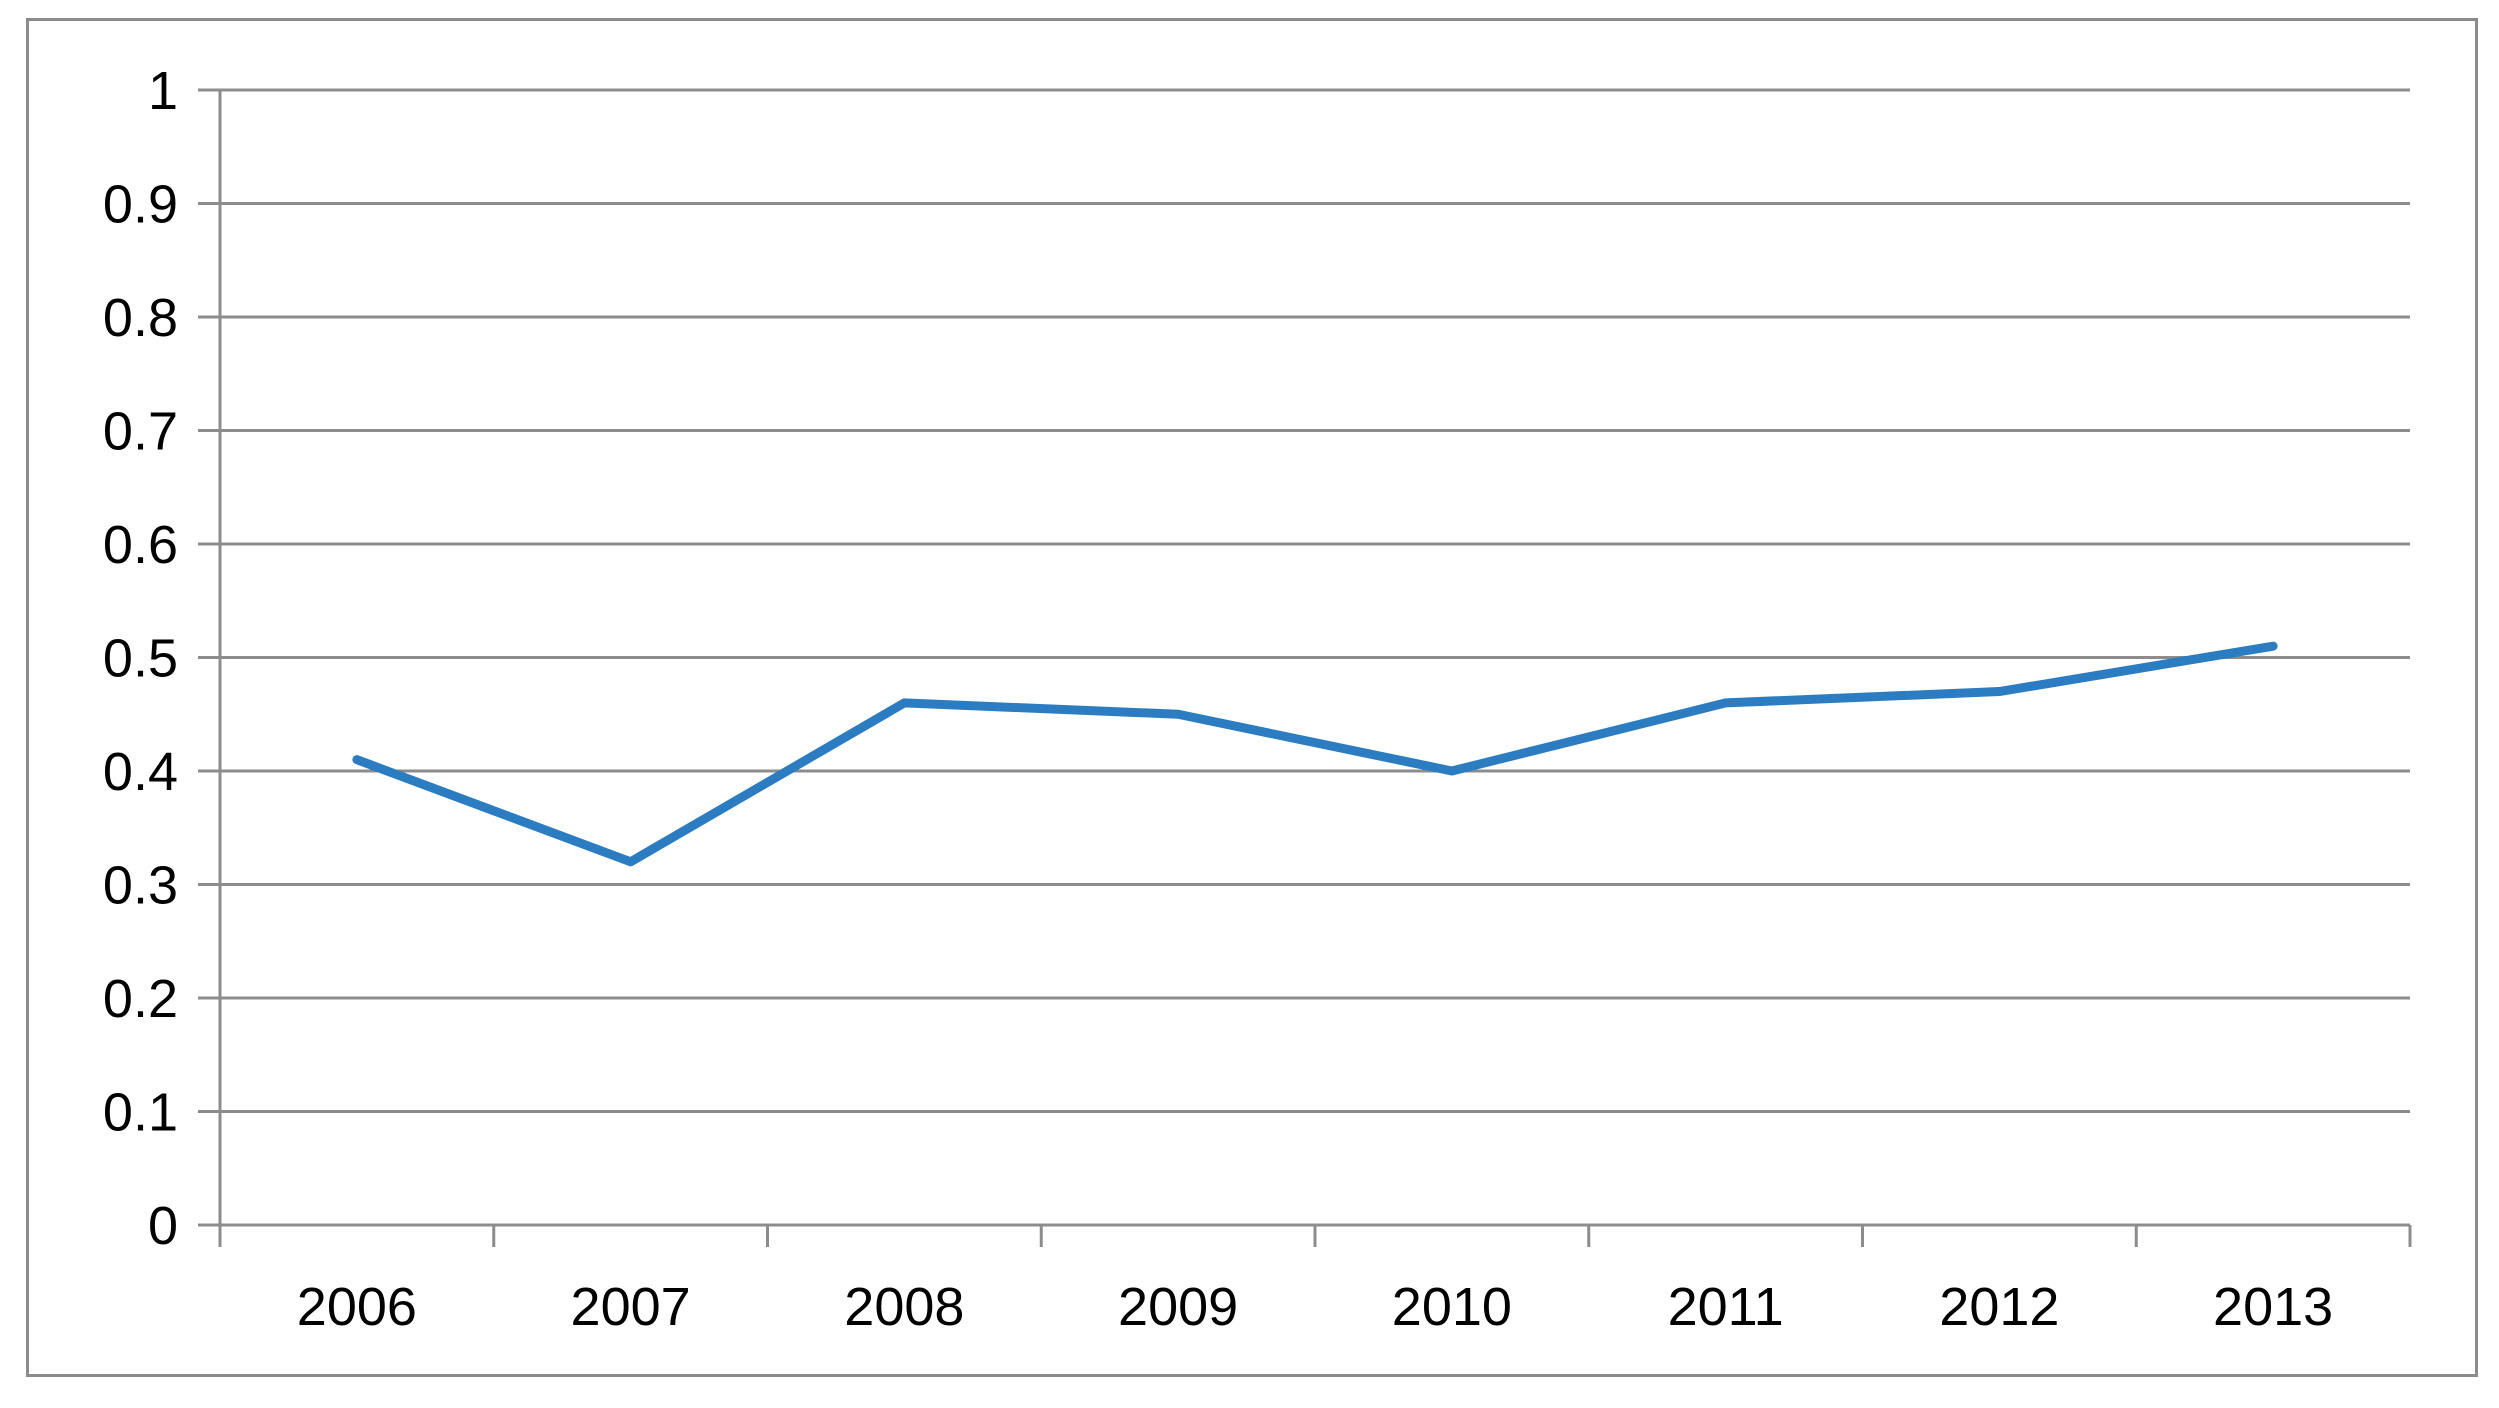 Image resolution: width=2499 pixels, height=1408 pixels. What do you see at coordinates (140, 432) in the screenshot?
I see `y-tick-label-0.7: 0.7` at bounding box center [140, 432].